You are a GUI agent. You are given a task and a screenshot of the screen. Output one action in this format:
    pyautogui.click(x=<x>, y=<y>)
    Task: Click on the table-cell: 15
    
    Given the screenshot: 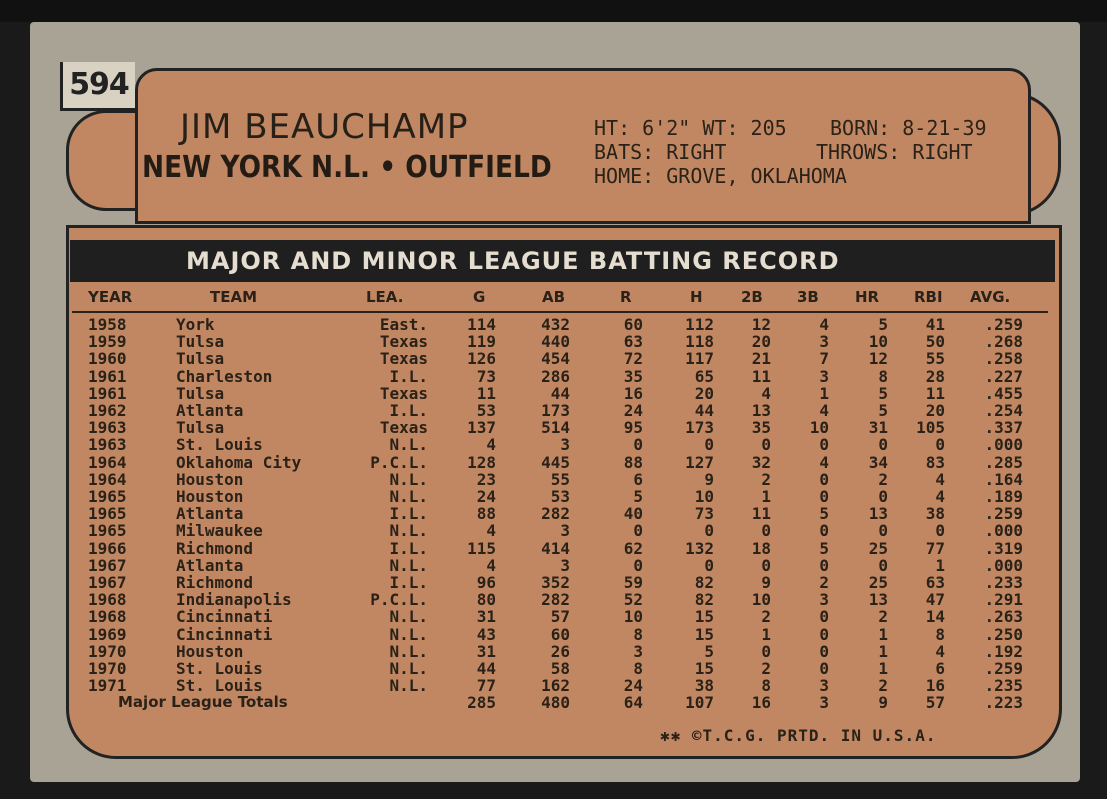 What is the action you would take?
    pyautogui.click(x=704, y=668)
    